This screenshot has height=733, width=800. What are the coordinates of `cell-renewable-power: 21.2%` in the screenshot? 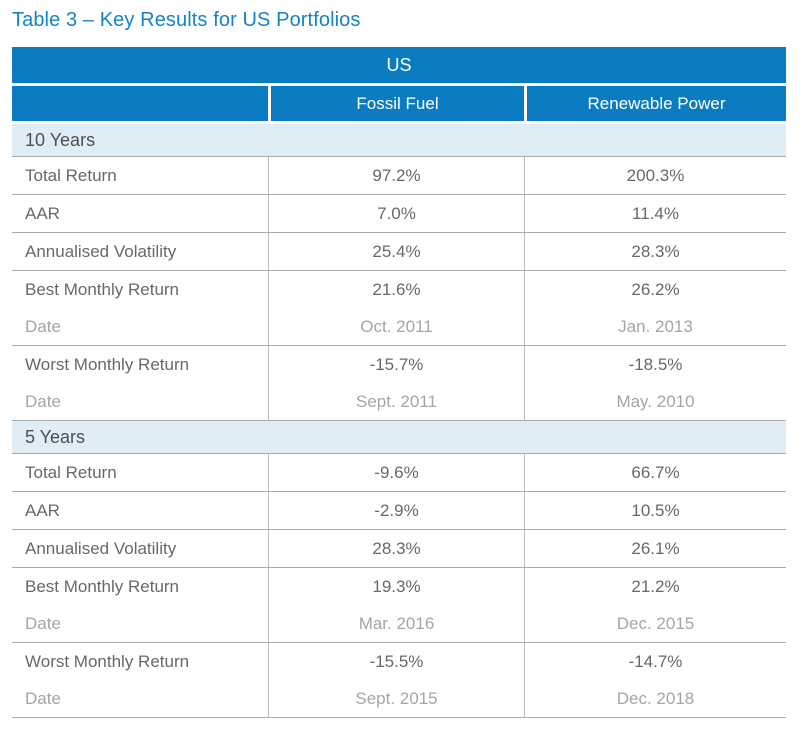 It's located at (655, 586).